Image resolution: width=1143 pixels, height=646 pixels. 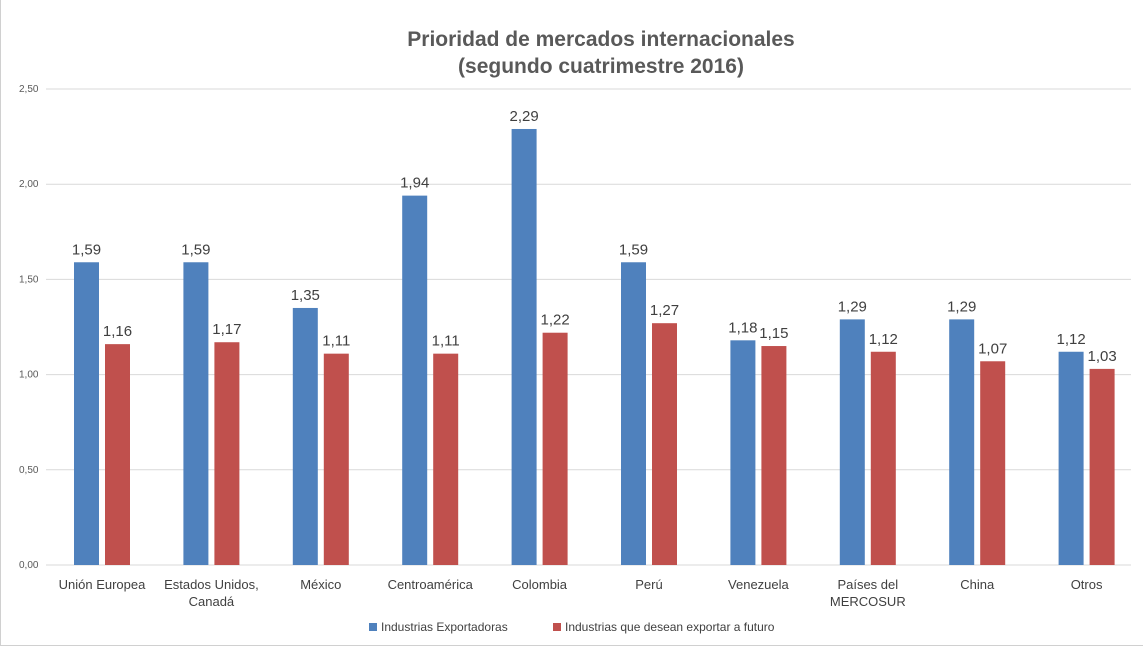 I want to click on x-tick-label: México, so click(x=320, y=584).